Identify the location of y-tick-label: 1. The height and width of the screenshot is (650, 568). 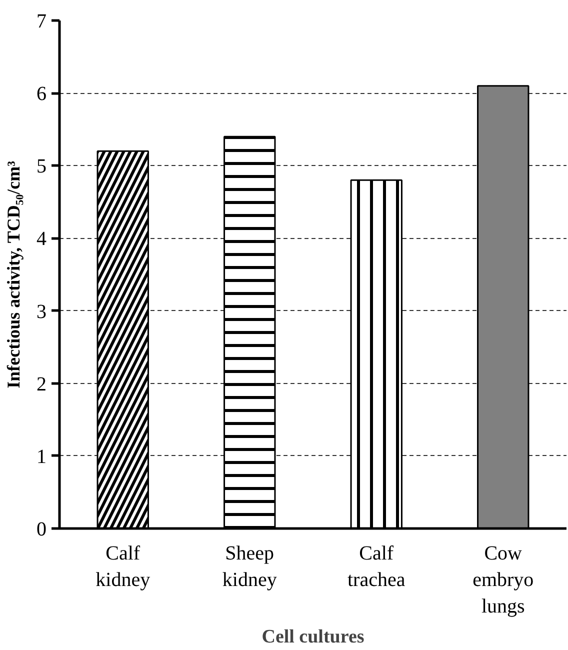
(41, 457).